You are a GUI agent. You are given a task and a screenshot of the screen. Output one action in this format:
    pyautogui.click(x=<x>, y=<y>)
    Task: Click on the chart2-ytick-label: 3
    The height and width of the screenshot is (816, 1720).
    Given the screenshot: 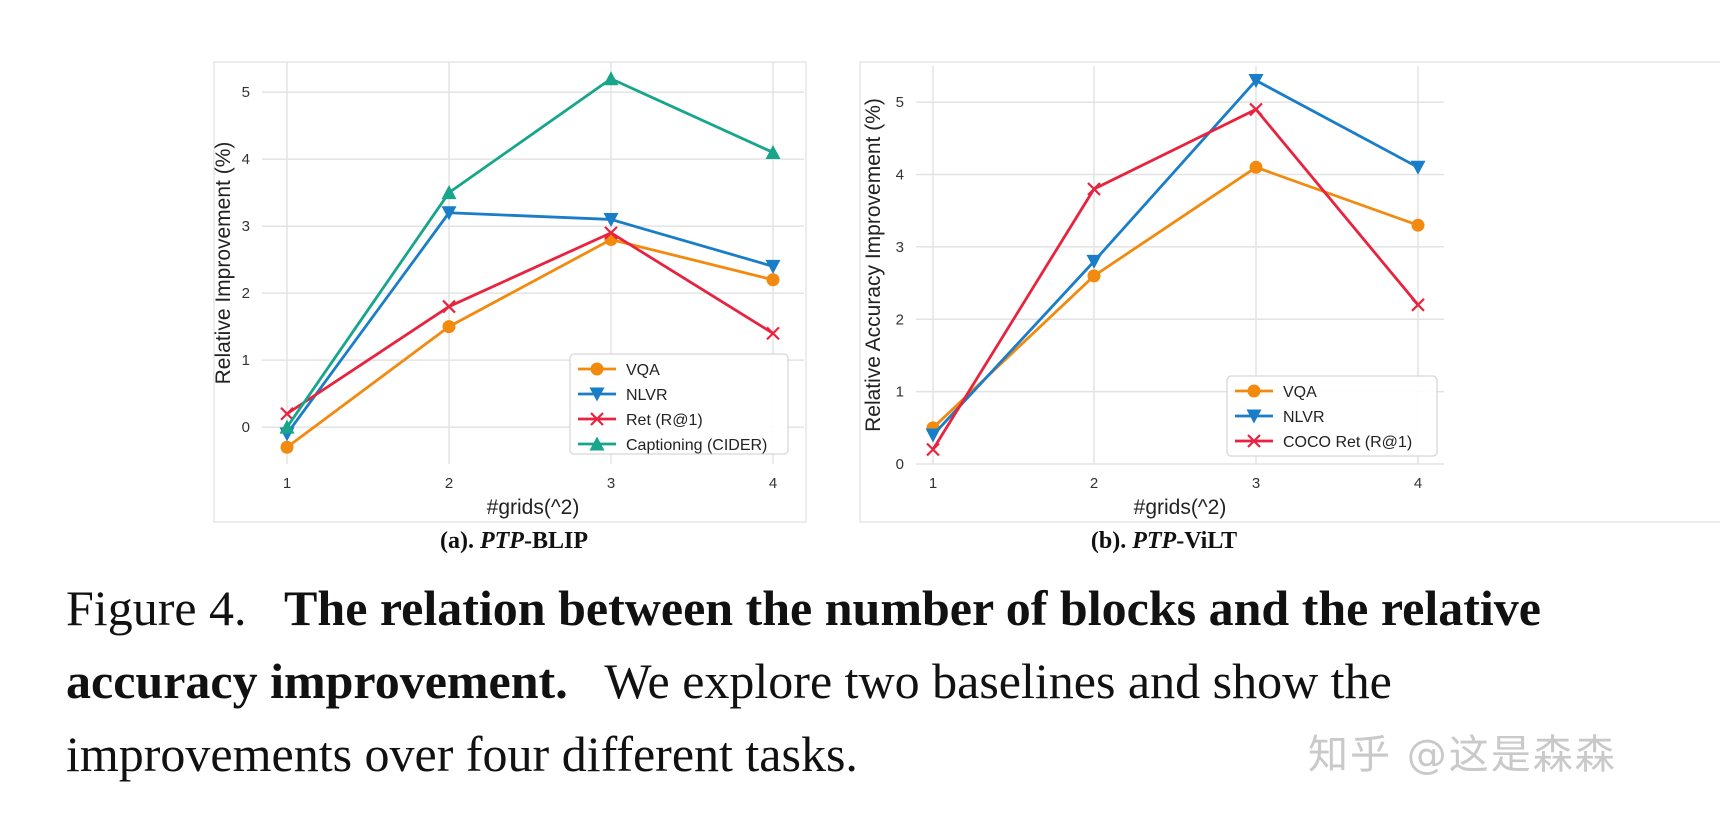 What is the action you would take?
    pyautogui.click(x=900, y=247)
    